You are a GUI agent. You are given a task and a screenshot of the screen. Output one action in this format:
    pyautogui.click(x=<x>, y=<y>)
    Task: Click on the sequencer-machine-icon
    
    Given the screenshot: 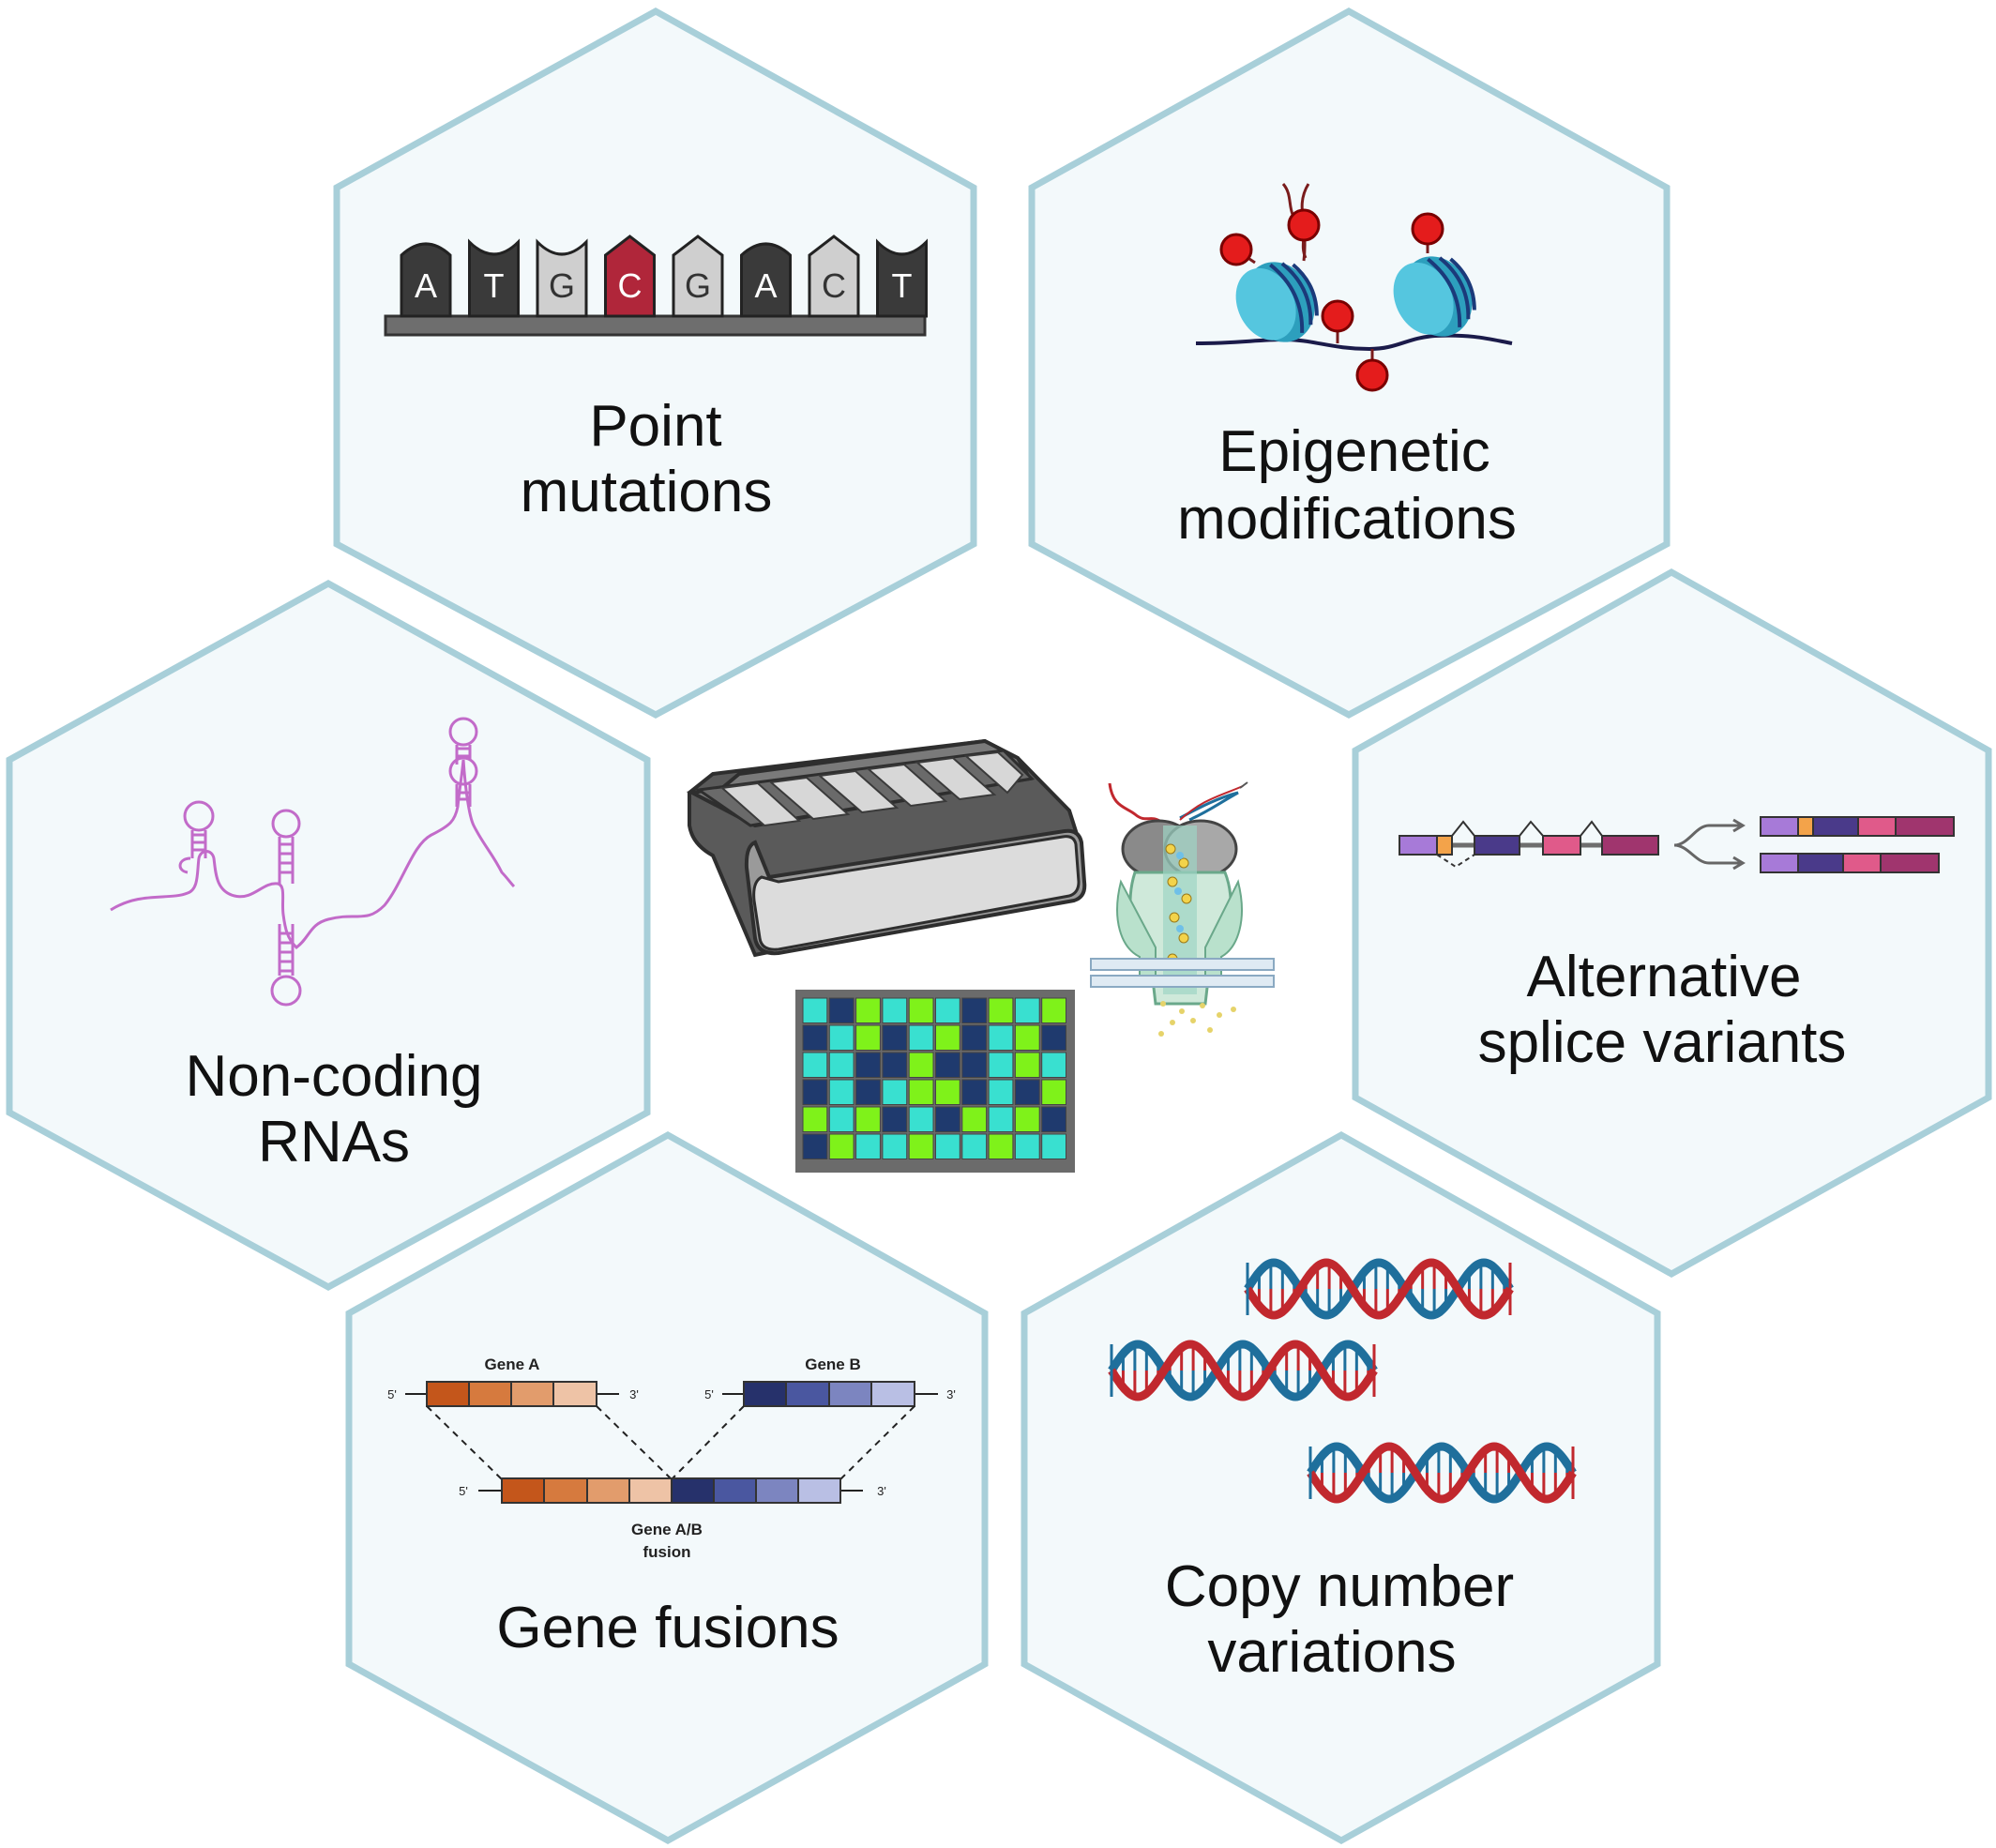 What is the action you would take?
    pyautogui.click(x=886, y=848)
    